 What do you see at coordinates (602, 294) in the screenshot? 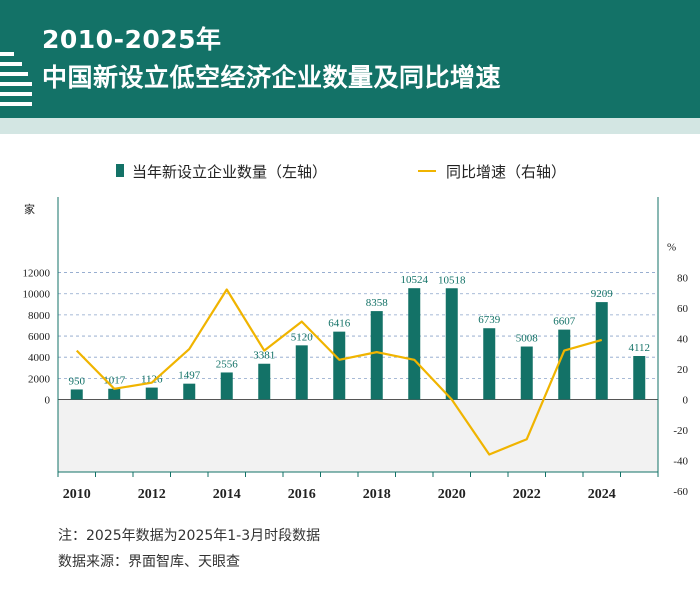
I see `bar-value-label: 9209` at bounding box center [602, 294].